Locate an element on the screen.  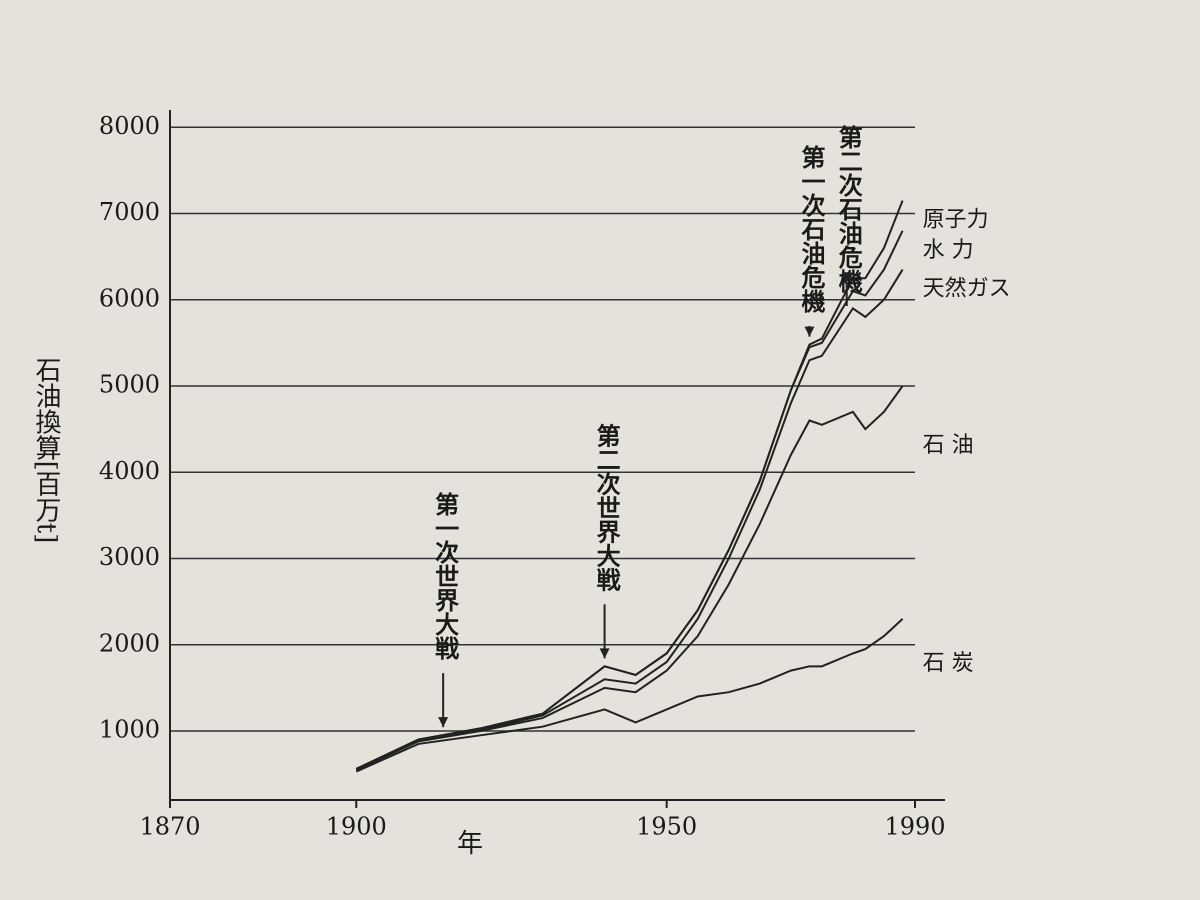
series-label: 石 油 is located at coordinates (948, 445).